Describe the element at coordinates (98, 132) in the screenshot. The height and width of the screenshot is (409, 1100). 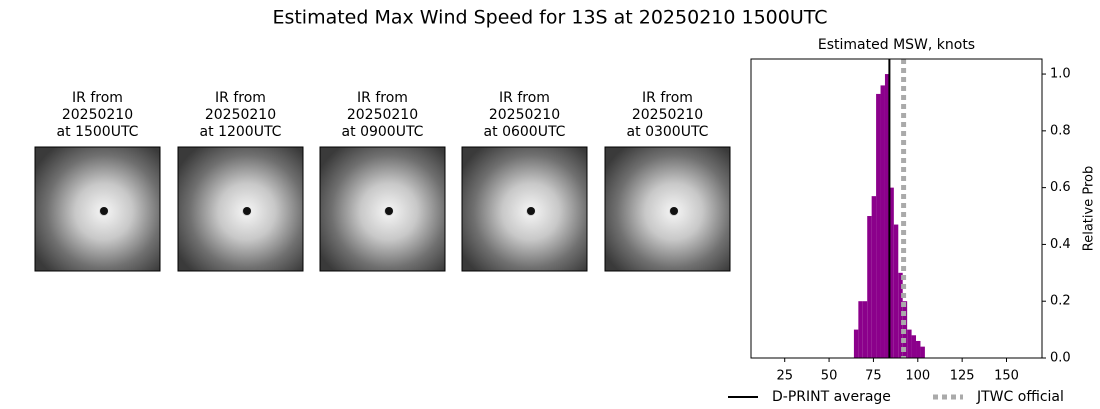
I see `panel-caption: at 1500UTC` at that location.